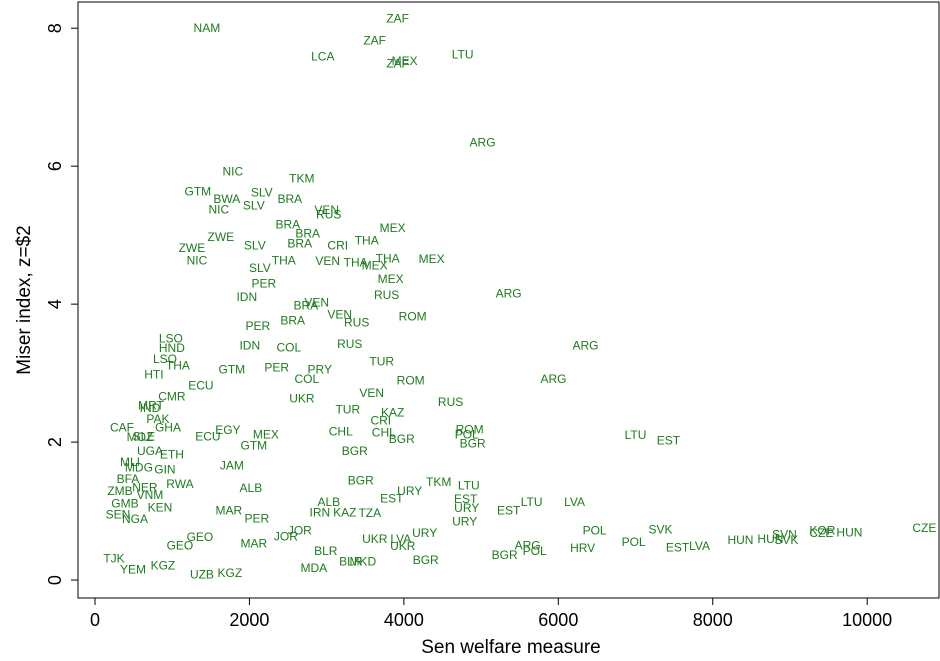 The width and height of the screenshot is (940, 661). What do you see at coordinates (119, 491) in the screenshot?
I see `point-label: ZMB` at bounding box center [119, 491].